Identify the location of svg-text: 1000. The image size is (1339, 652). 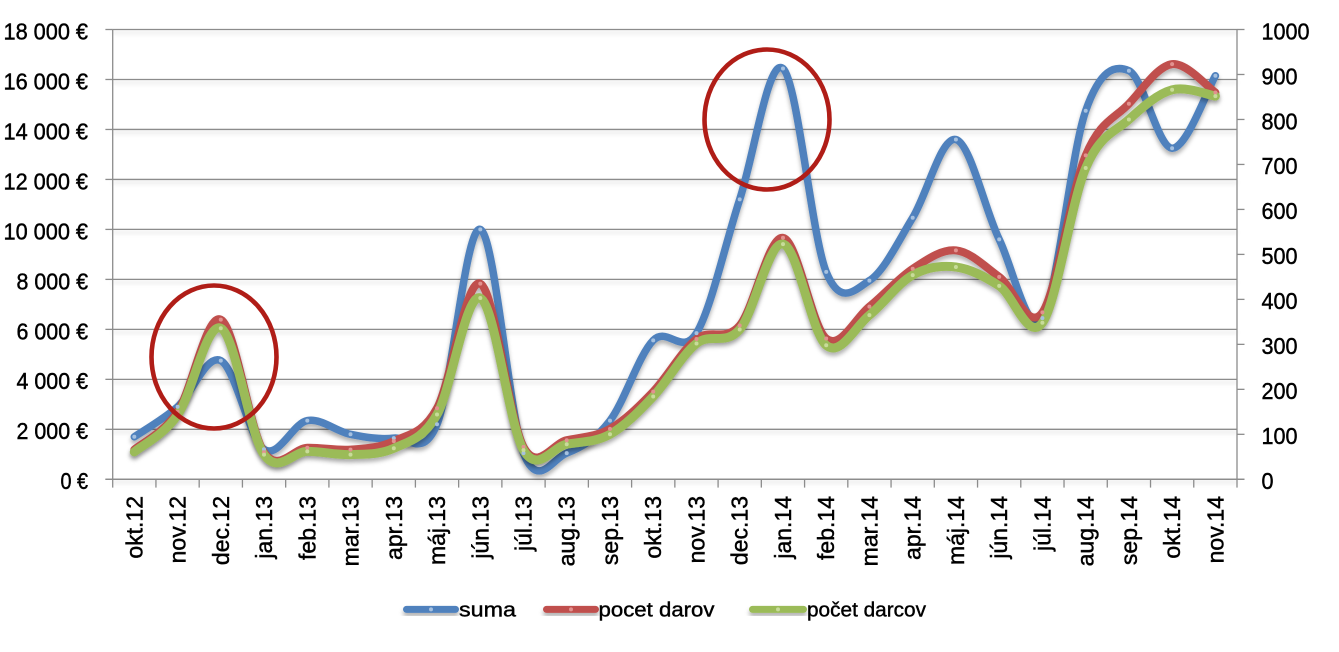
(1286, 31).